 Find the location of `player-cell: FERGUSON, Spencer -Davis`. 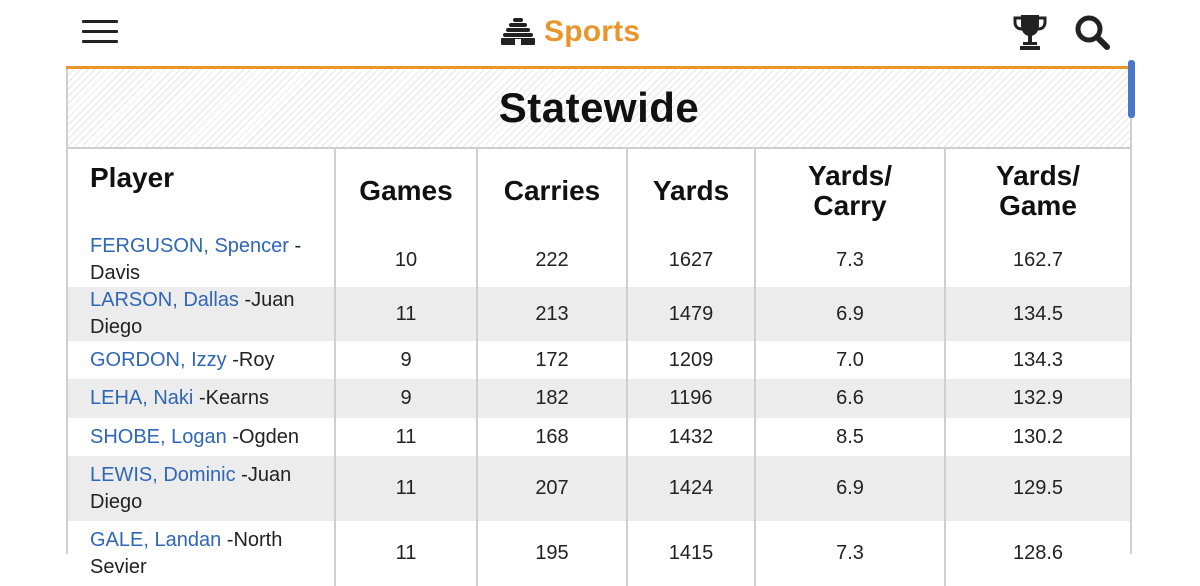

player-cell: FERGUSON, Spencer -Davis is located at coordinates (201, 260).